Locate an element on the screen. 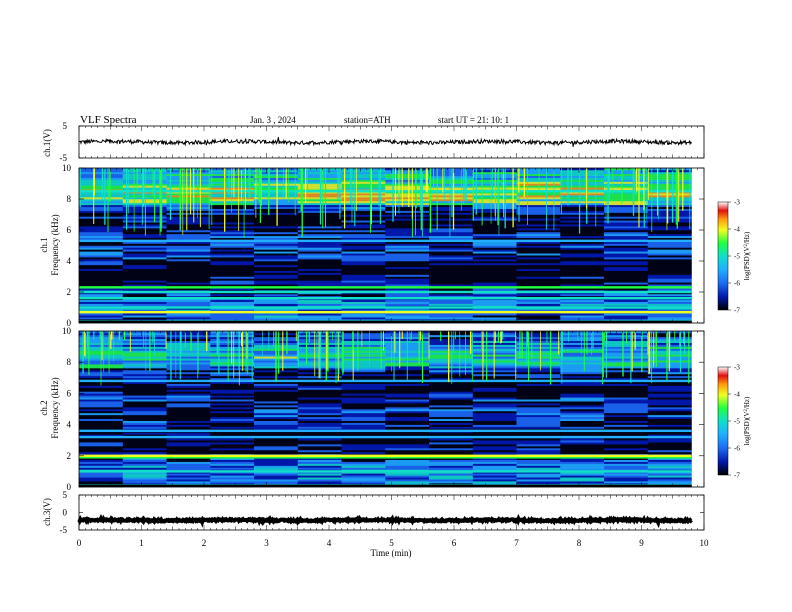 The width and height of the screenshot is (792, 612). ch1-trace is located at coordinates (385, 142).